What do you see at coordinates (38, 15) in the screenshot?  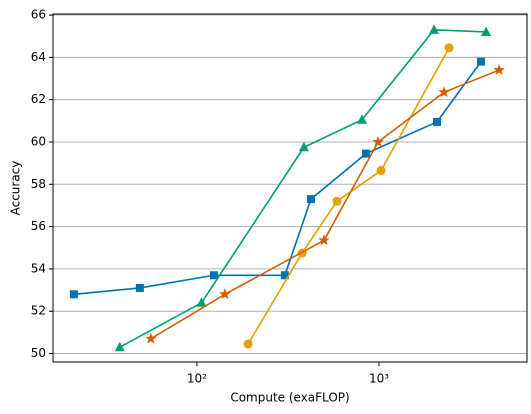 I see `y-tick-label: 66` at bounding box center [38, 15].